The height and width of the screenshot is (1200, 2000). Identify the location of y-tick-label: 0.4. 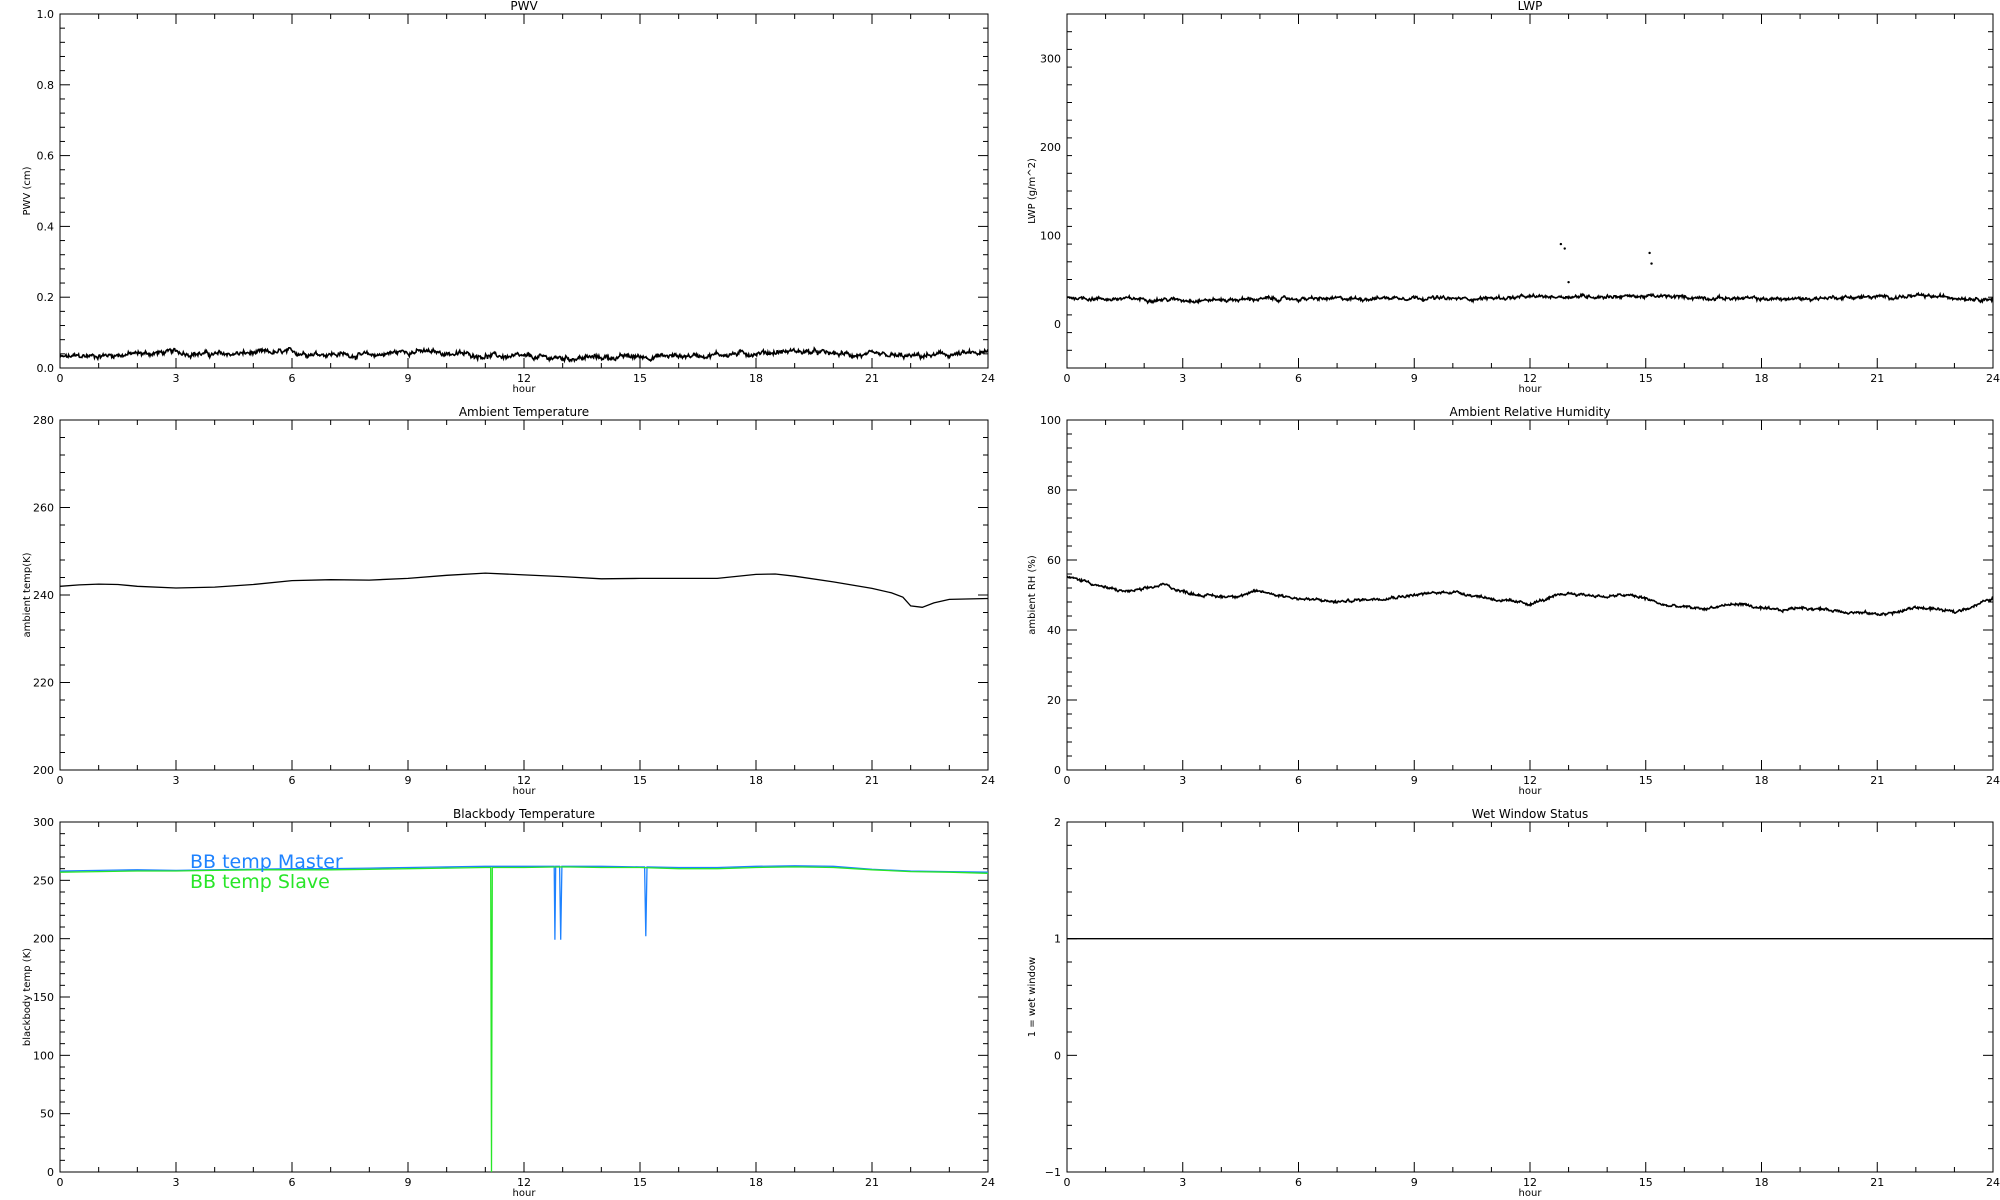
(46, 226).